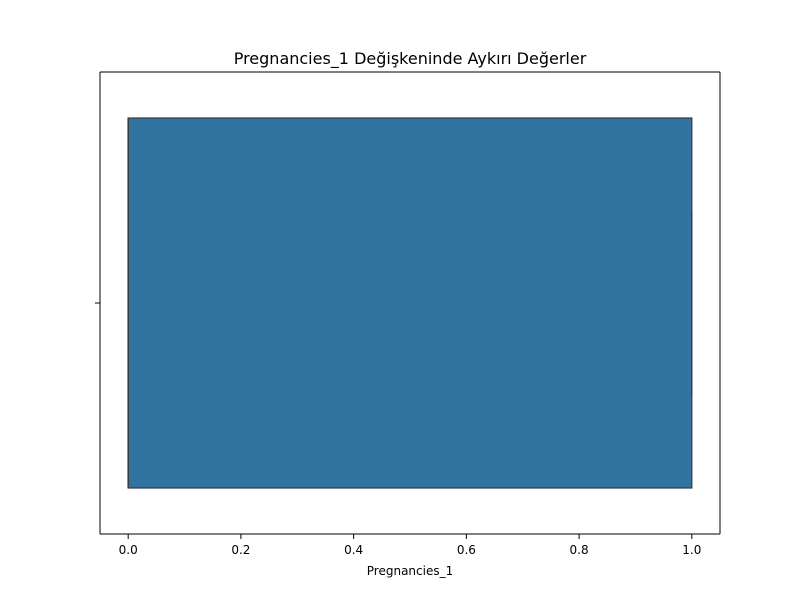 Image resolution: width=800 pixels, height=600 pixels. I want to click on x-axis-tick-label: 0.4, so click(353, 550).